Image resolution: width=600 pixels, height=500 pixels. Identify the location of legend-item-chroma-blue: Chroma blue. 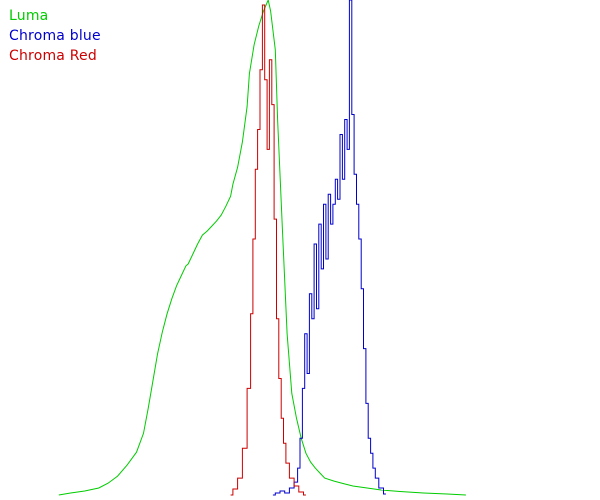
(55, 36).